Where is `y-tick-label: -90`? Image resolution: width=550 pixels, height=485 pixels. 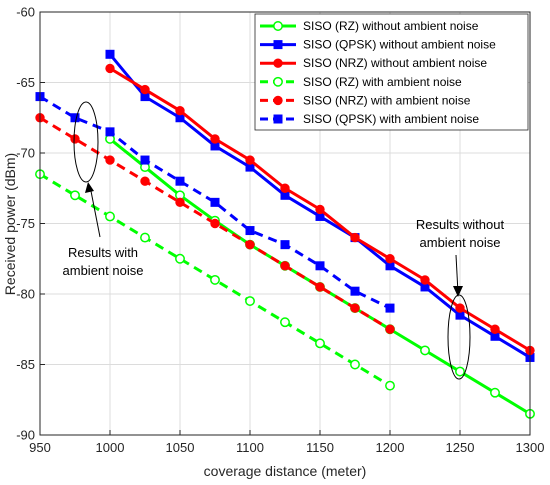 y-tick-label: -90 is located at coordinates (25, 435).